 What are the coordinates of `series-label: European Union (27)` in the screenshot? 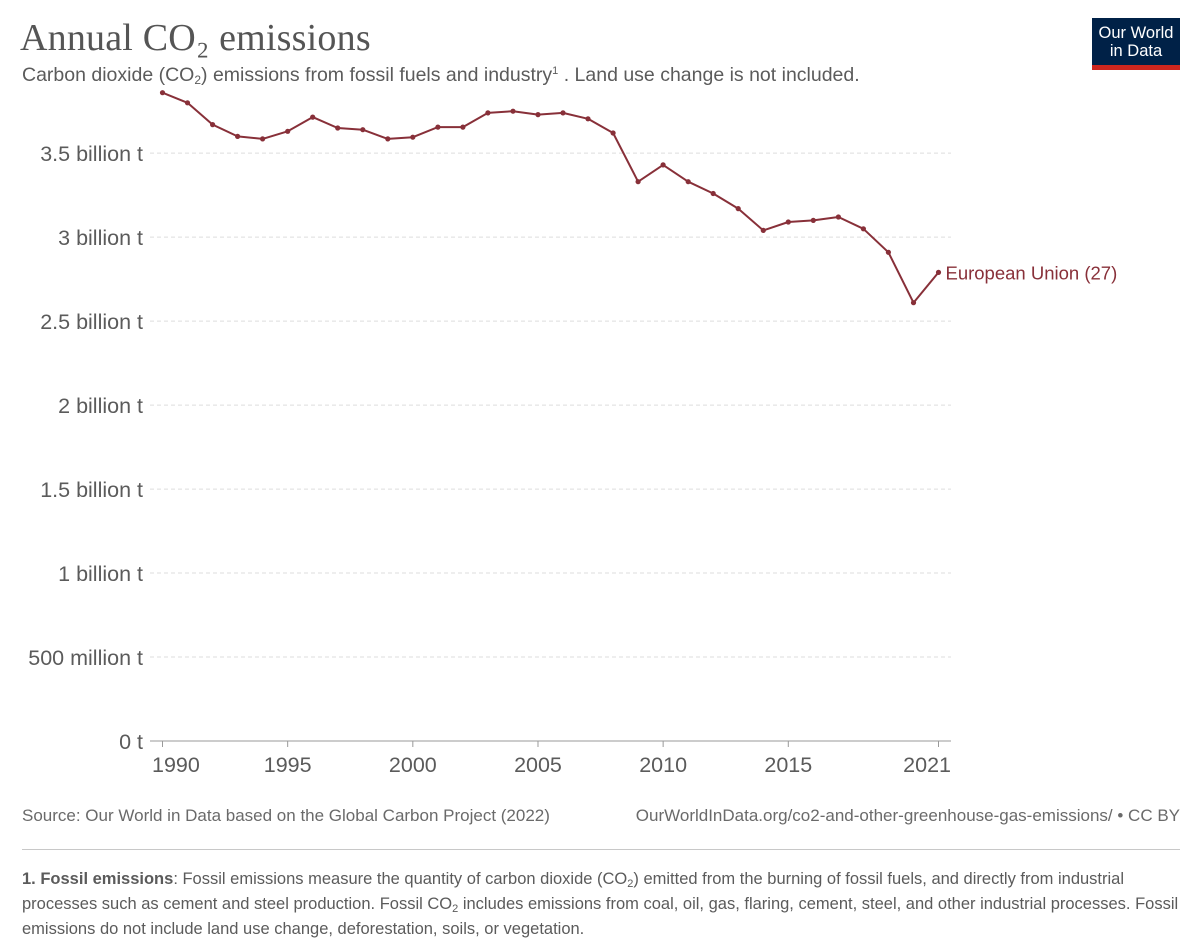 It's located at (1031, 272).